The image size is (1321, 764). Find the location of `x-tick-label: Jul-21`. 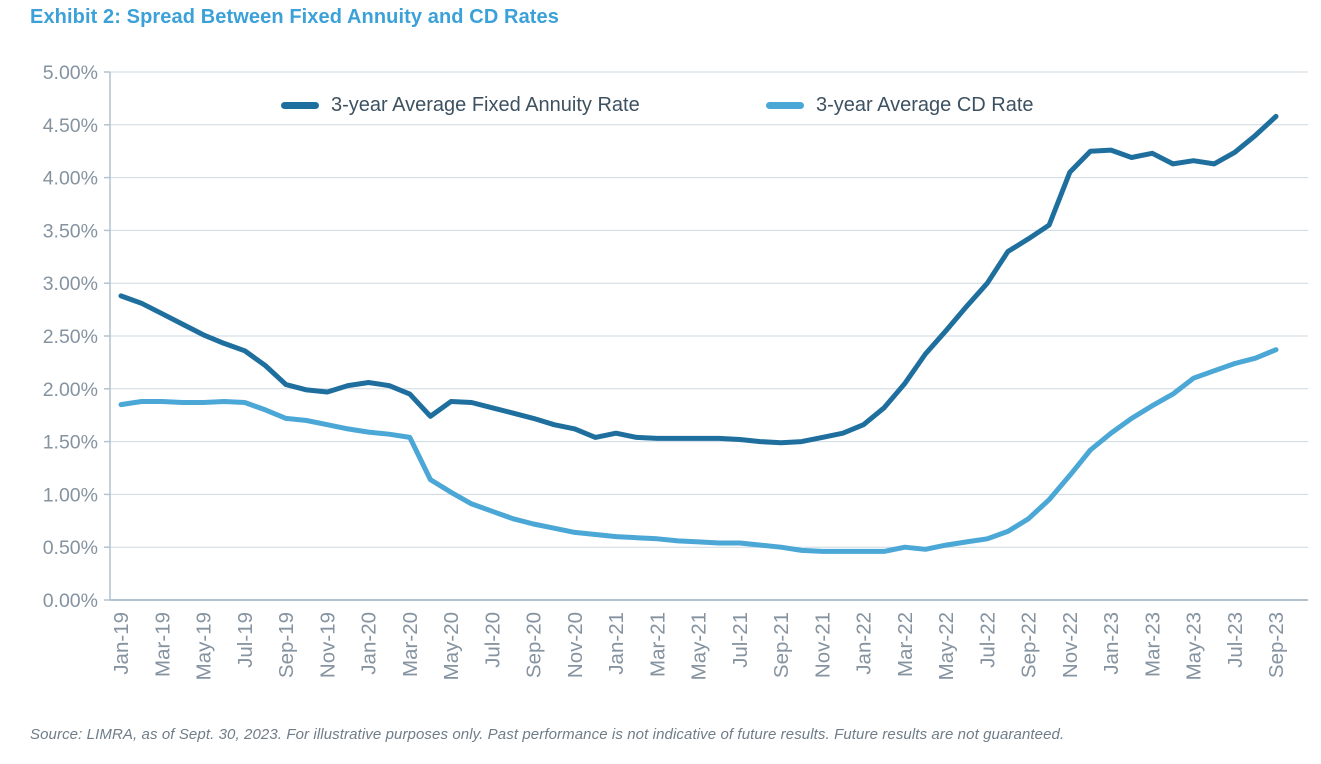

x-tick-label: Jul-21 is located at coordinates (740, 640).